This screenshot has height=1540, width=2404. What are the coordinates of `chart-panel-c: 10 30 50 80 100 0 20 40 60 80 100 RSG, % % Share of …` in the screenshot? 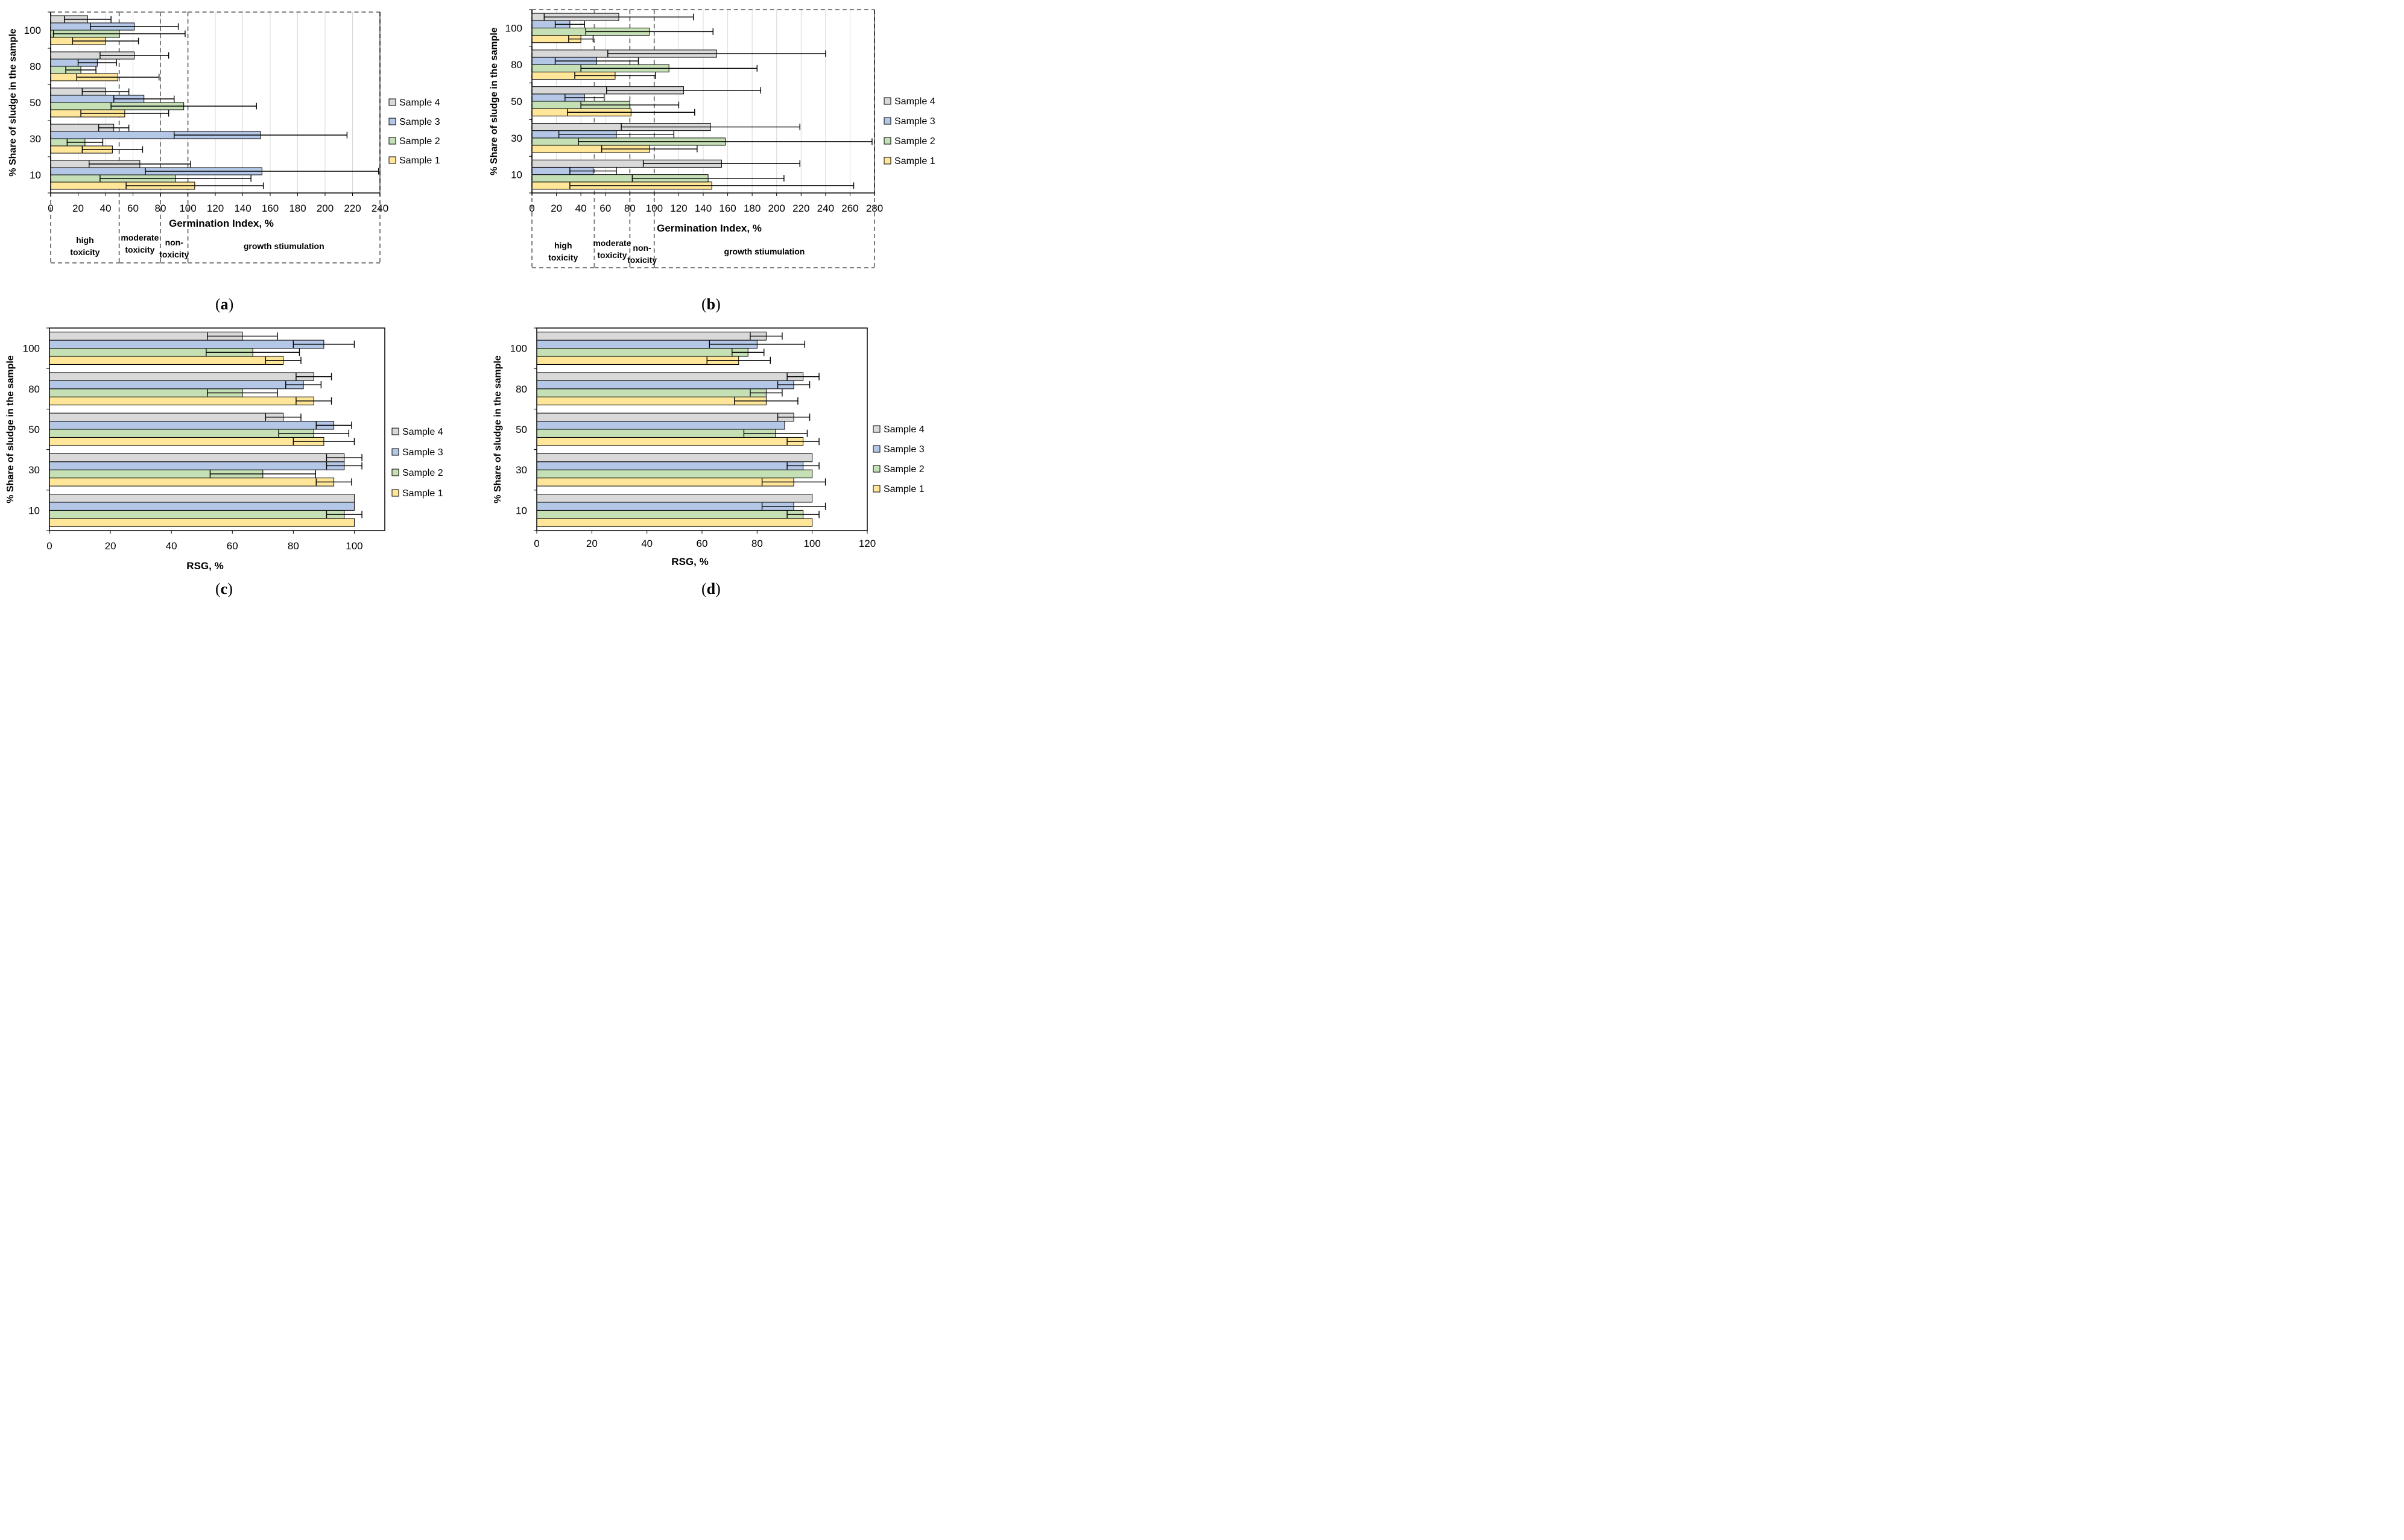 It's located at (224, 449).